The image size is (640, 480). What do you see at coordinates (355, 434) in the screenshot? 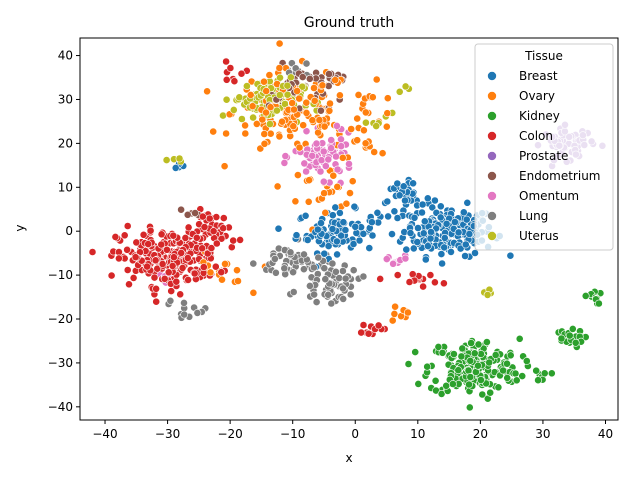
I see `x-tick-label: 0` at bounding box center [355, 434].